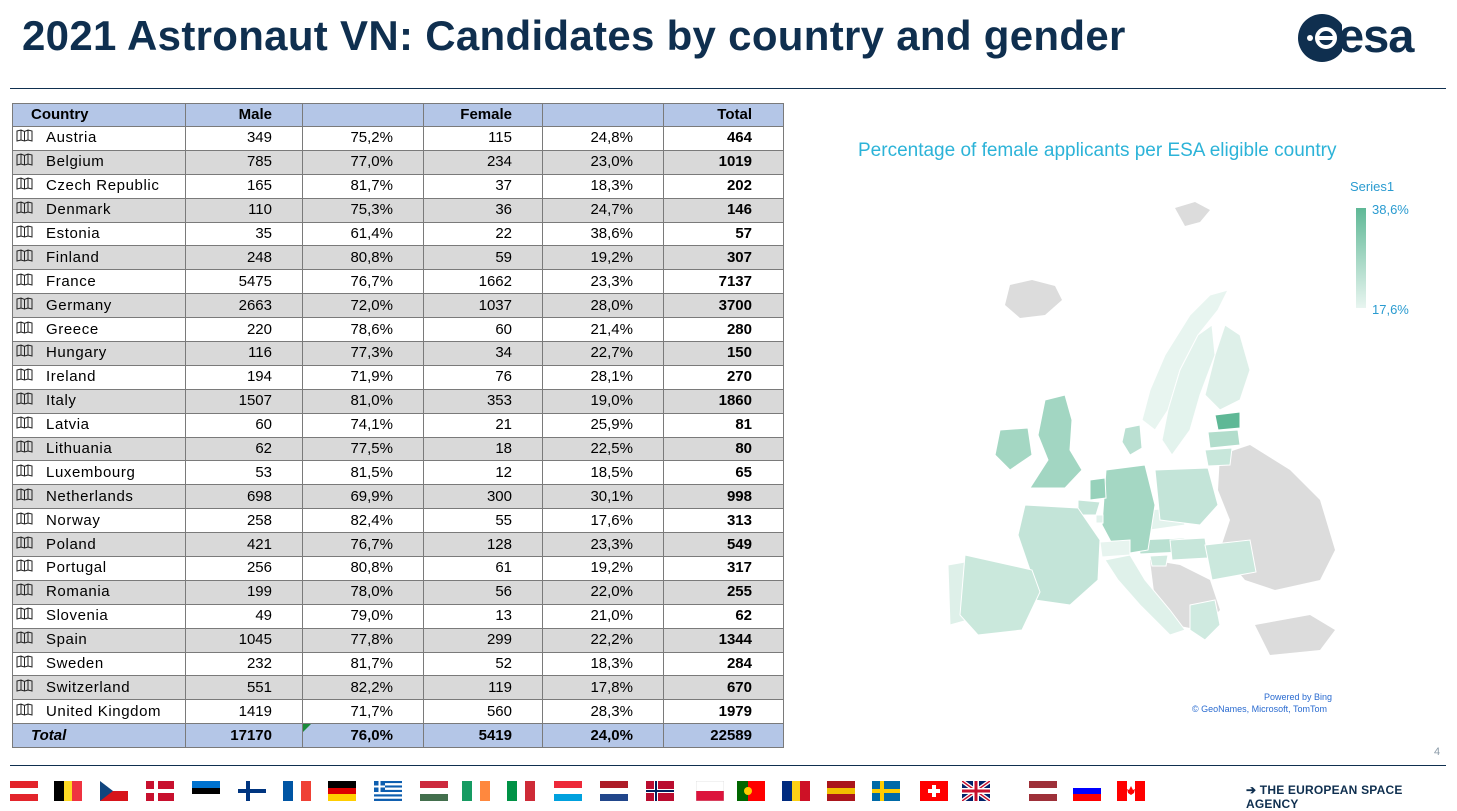 This screenshot has height=811, width=1457. Describe the element at coordinates (363, 306) in the screenshot. I see `male-pct-cell: 72,0%` at that location.